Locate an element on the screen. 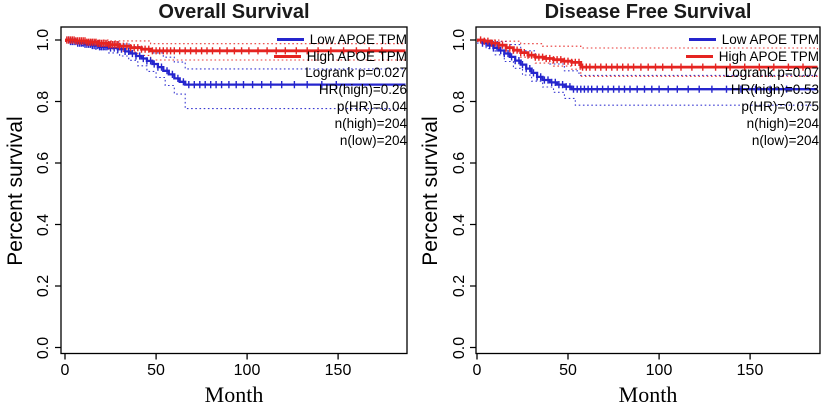 The width and height of the screenshot is (825, 410). panel2-y-axis-label: Percent survival is located at coordinates (430, 191).